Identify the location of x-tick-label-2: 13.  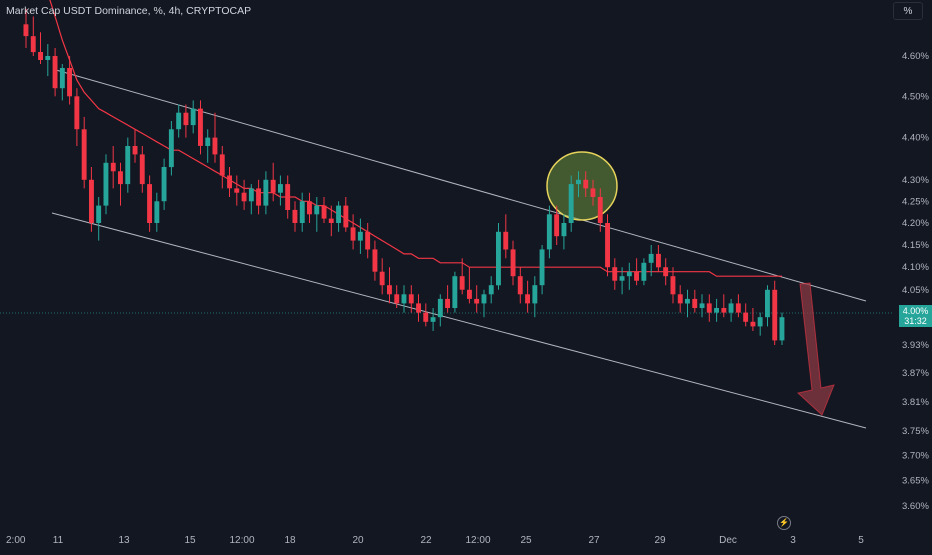
(124, 540).